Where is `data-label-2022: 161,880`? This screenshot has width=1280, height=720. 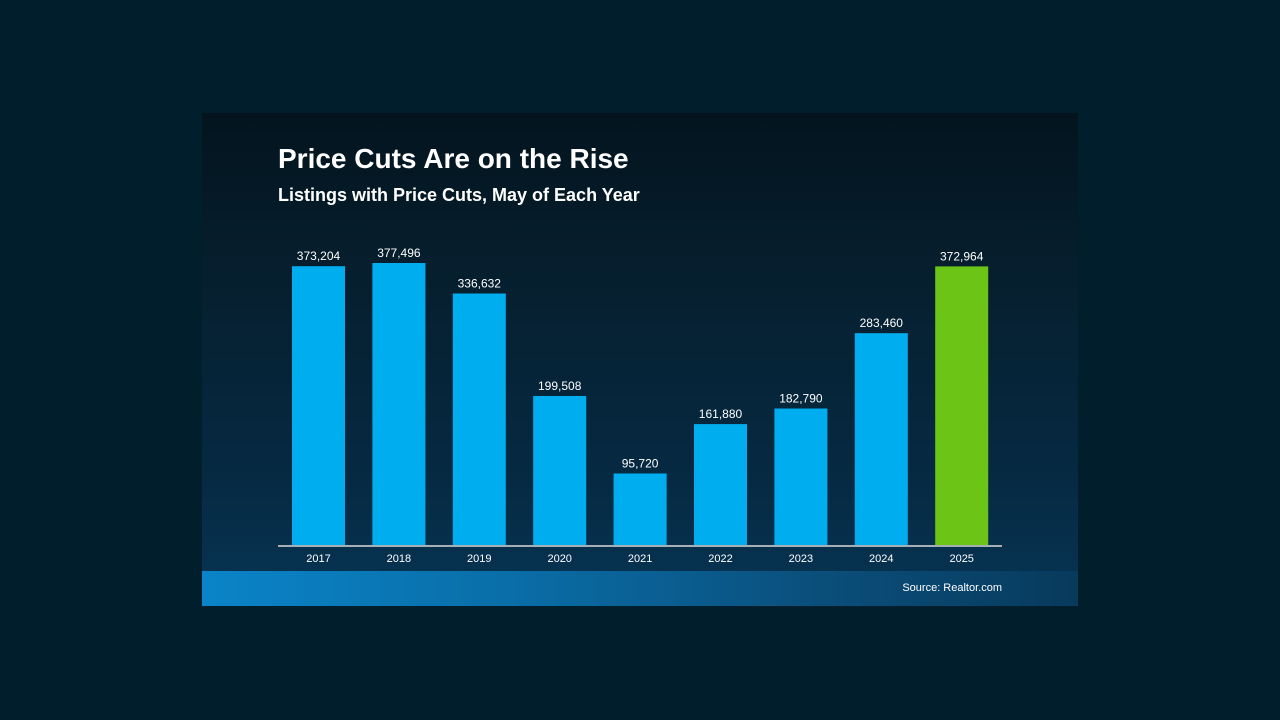
data-label-2022: 161,880 is located at coordinates (721, 414).